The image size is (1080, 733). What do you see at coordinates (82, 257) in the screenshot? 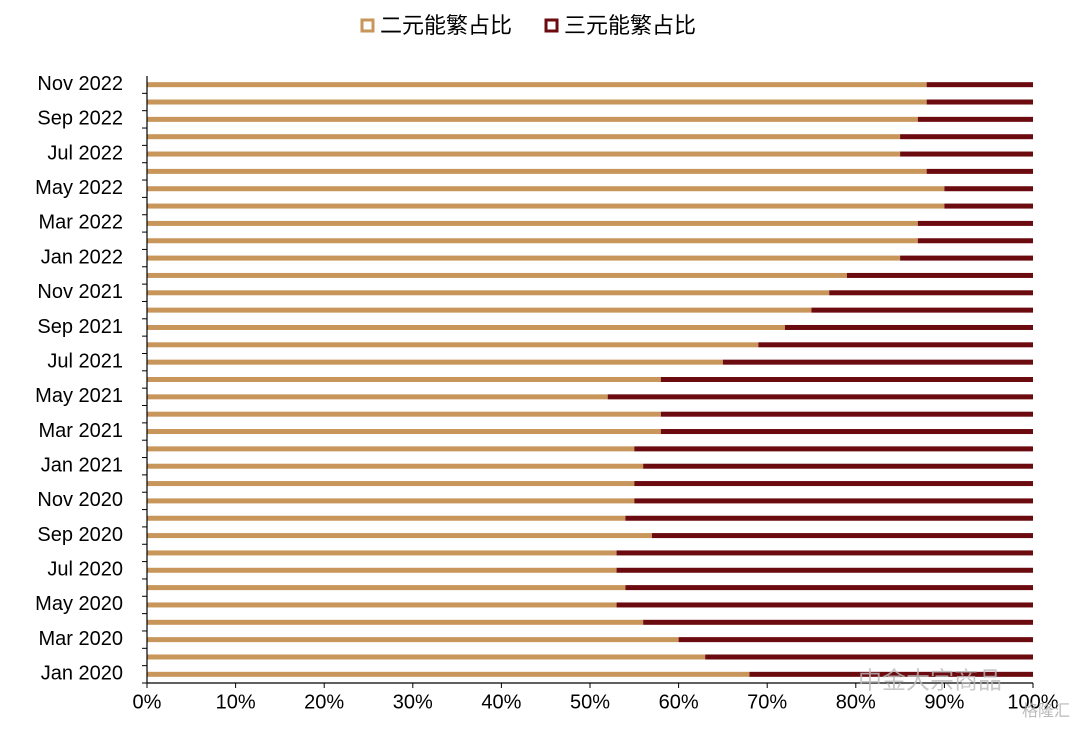
I see `y-tick-label: Jan 2022` at bounding box center [82, 257].